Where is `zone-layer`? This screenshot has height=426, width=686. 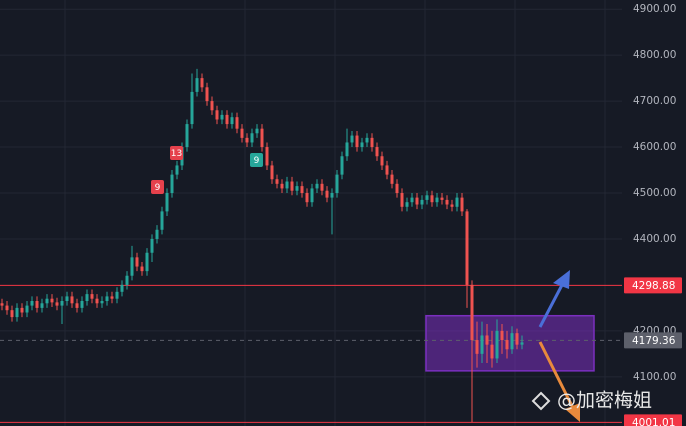
zone-layer is located at coordinates (510, 343).